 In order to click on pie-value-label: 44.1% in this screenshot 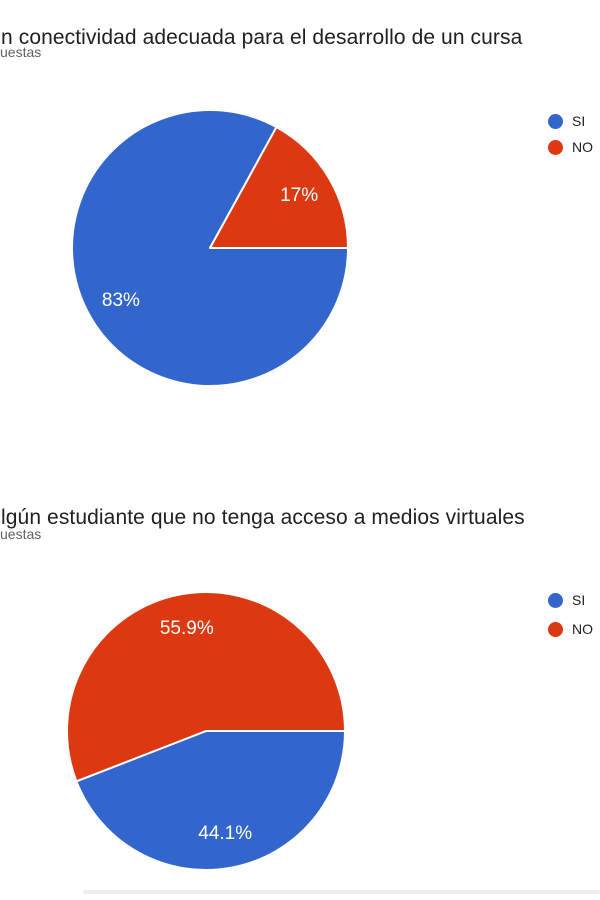, I will do `click(225, 833)`.